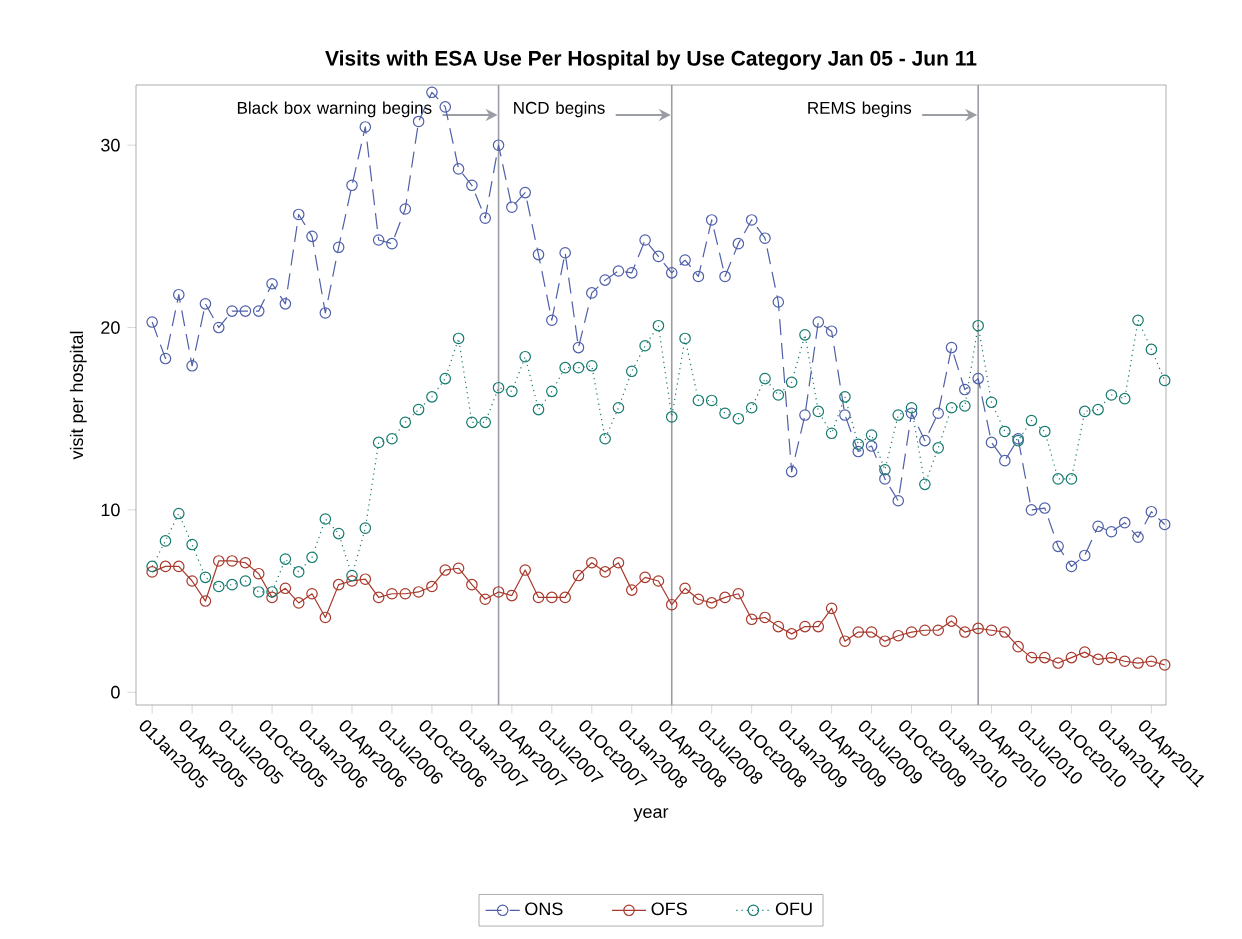  I want to click on legend-label: OFS, so click(669, 909).